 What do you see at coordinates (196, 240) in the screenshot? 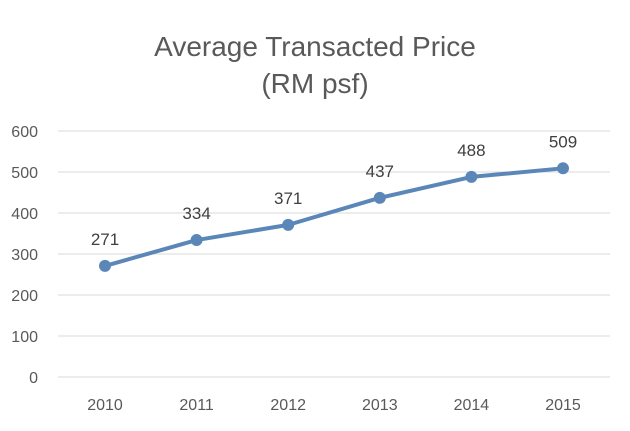
I see `data-point-2011` at bounding box center [196, 240].